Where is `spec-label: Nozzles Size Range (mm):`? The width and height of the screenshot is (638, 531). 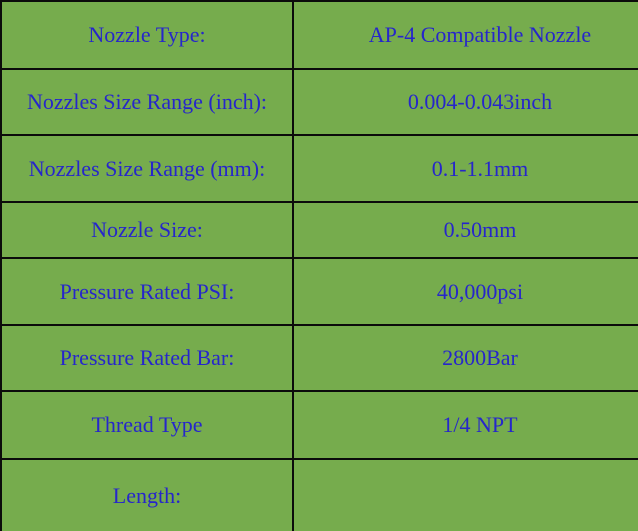 spec-label: Nozzles Size Range (mm): is located at coordinates (147, 168).